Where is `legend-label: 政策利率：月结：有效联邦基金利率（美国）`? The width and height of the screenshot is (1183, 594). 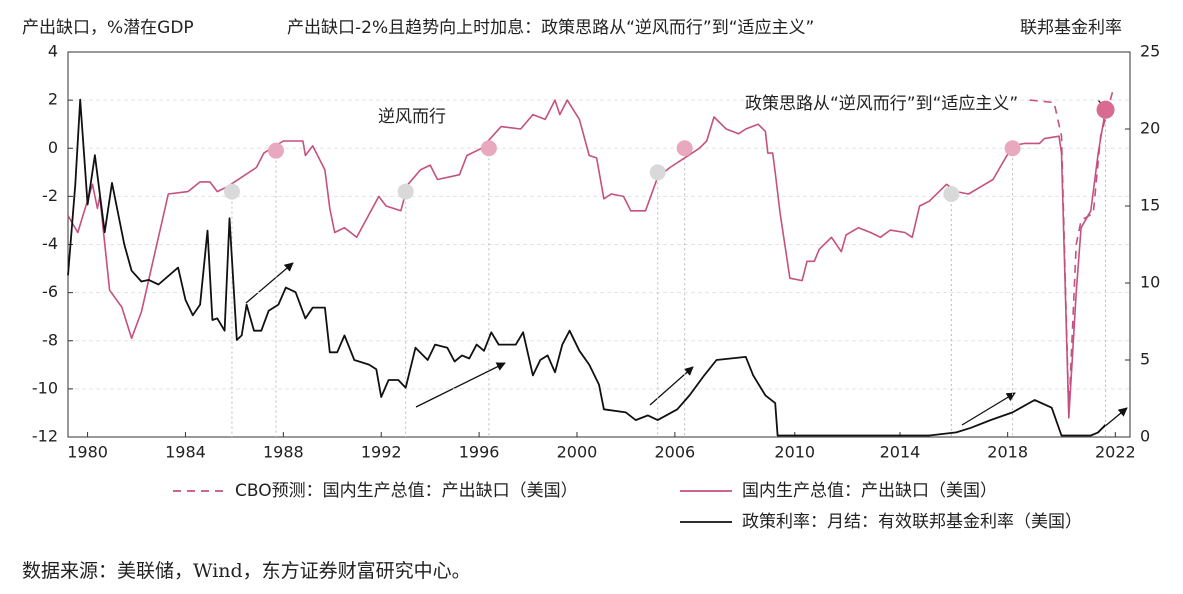
legend-label: 政策利率：月结：有效联邦基金利率（美国） is located at coordinates (912, 522).